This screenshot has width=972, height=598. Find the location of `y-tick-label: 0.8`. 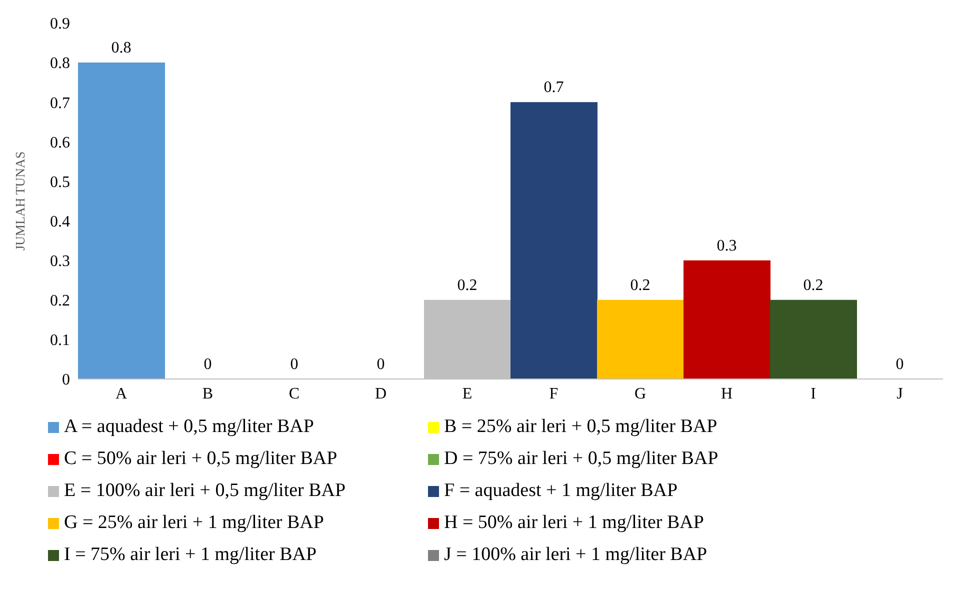

y-tick-label: 0.8 is located at coordinates (60, 63).